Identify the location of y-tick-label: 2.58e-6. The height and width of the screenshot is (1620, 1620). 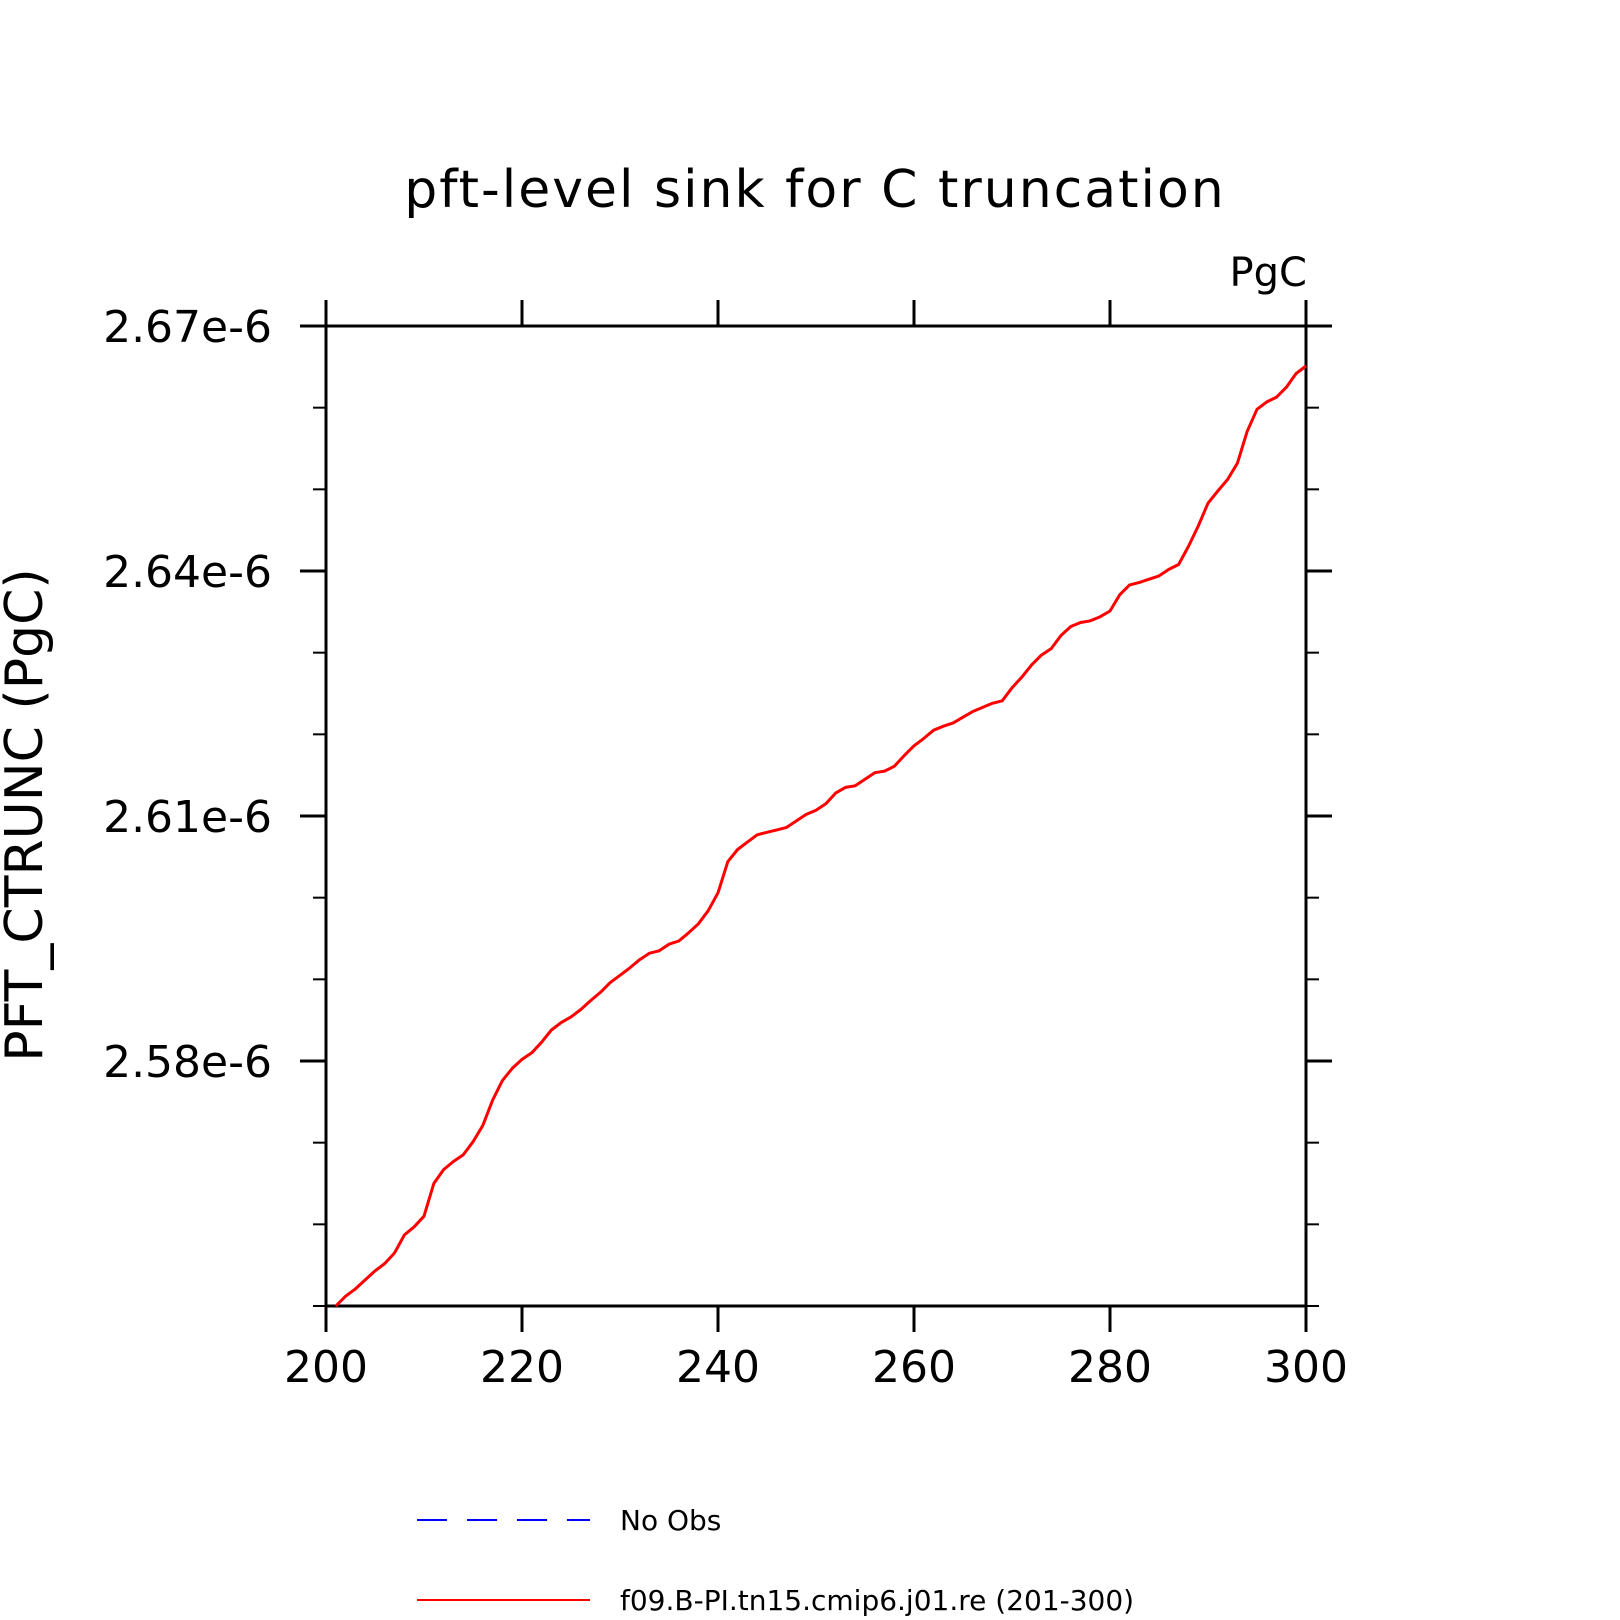
(187, 1062).